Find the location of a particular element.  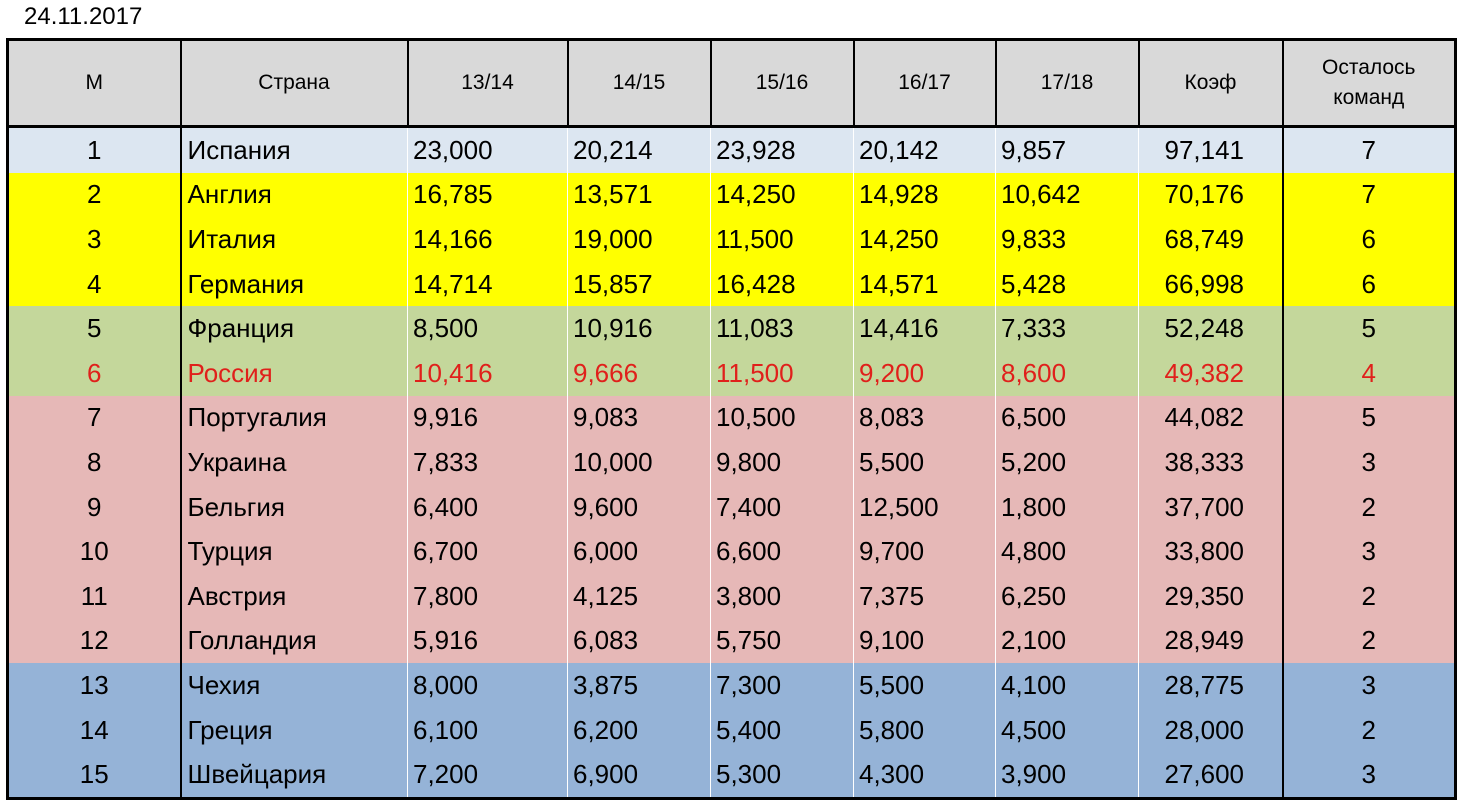

cell-season-13-14: 14,166 is located at coordinates (453, 238).